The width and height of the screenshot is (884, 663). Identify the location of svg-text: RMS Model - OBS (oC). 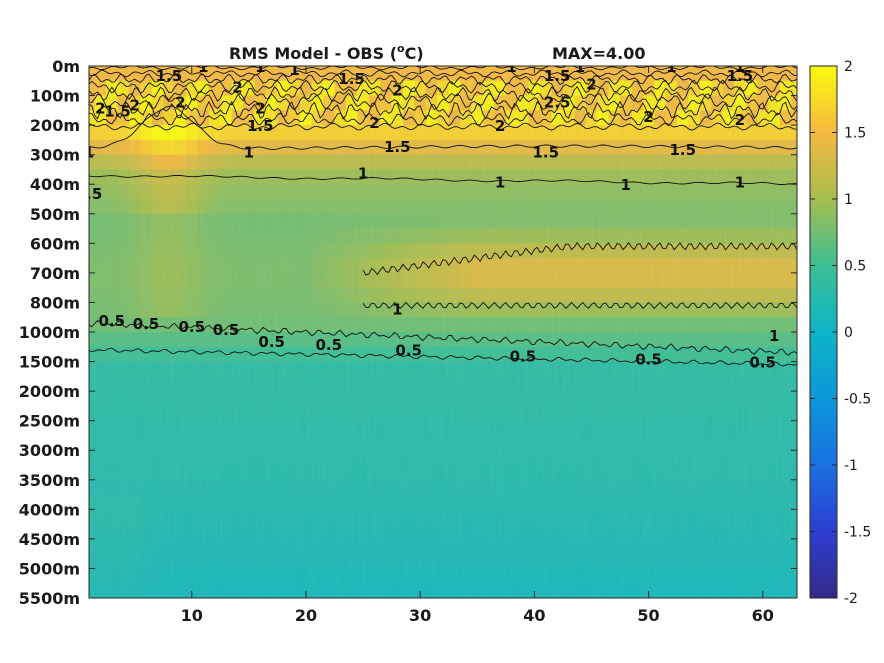
(326, 52).